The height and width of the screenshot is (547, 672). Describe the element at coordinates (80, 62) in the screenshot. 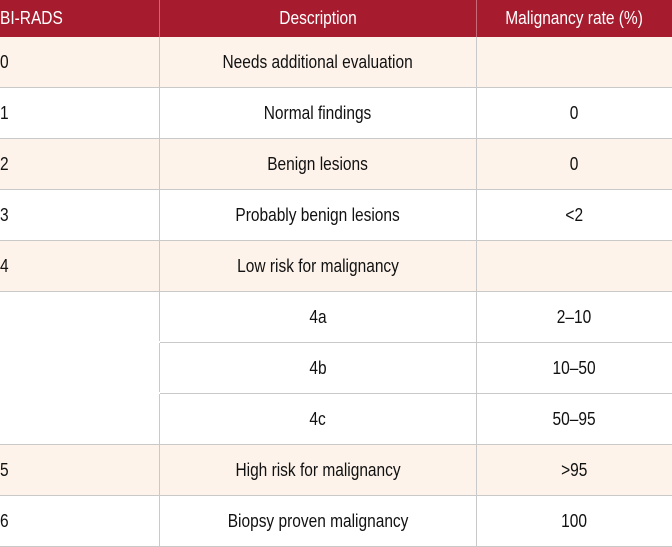

I see `birads-category-cell: 0` at that location.